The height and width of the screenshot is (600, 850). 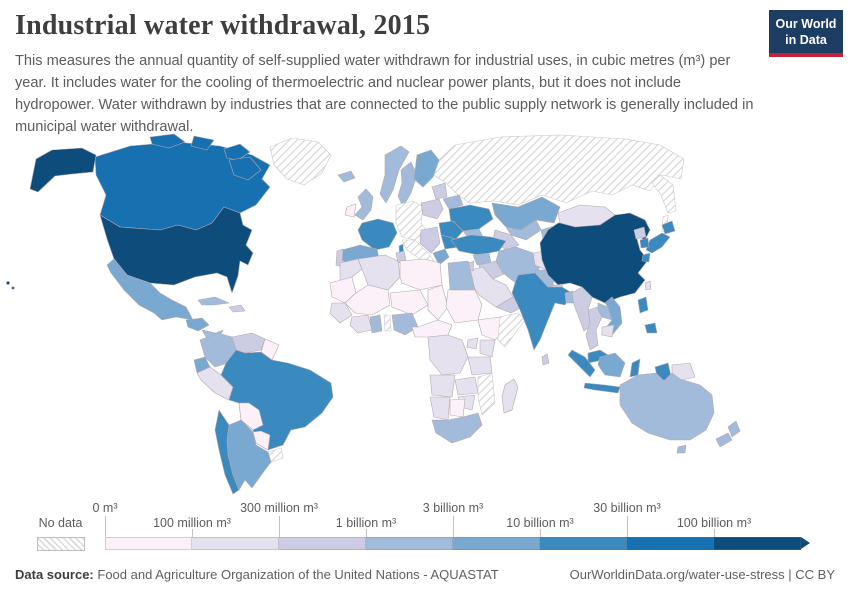 What do you see at coordinates (439, 191) in the screenshot?
I see `country-baltics` at bounding box center [439, 191].